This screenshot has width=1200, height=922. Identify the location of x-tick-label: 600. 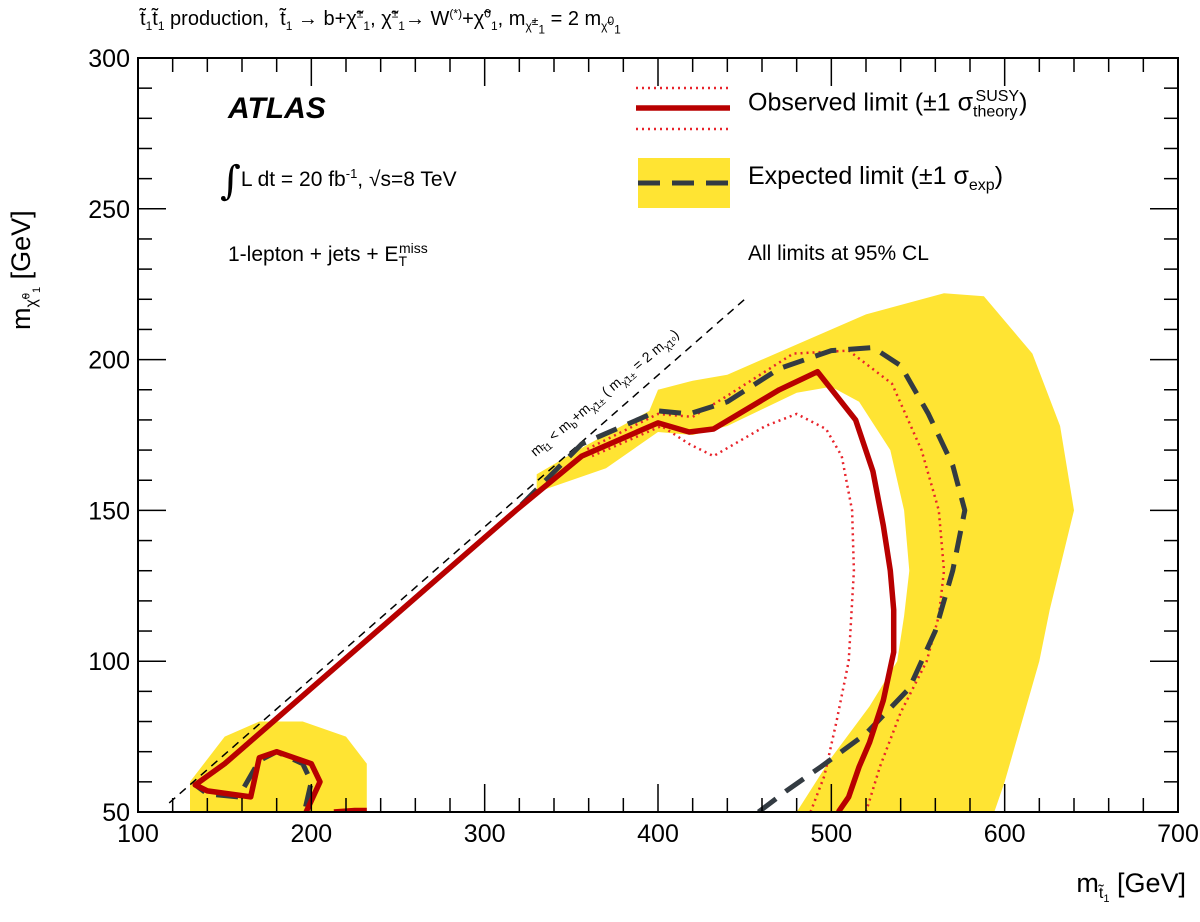
(1005, 834).